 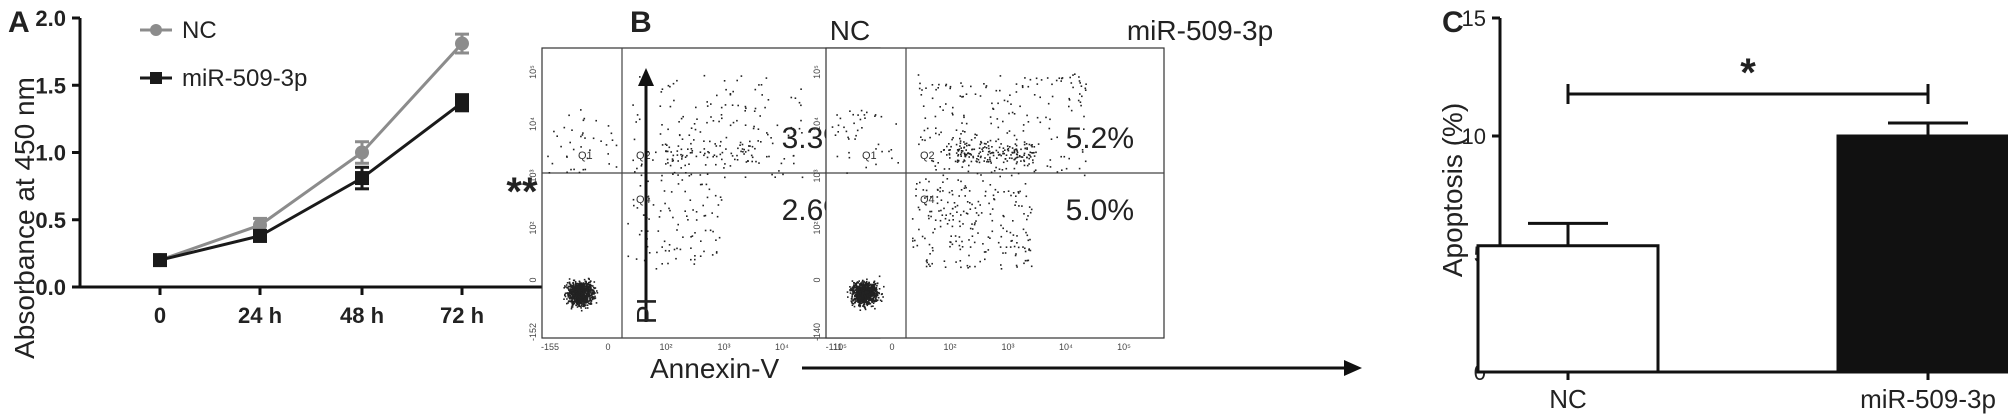 I want to click on flow-x-tick-label: 10², so click(x=949, y=347).